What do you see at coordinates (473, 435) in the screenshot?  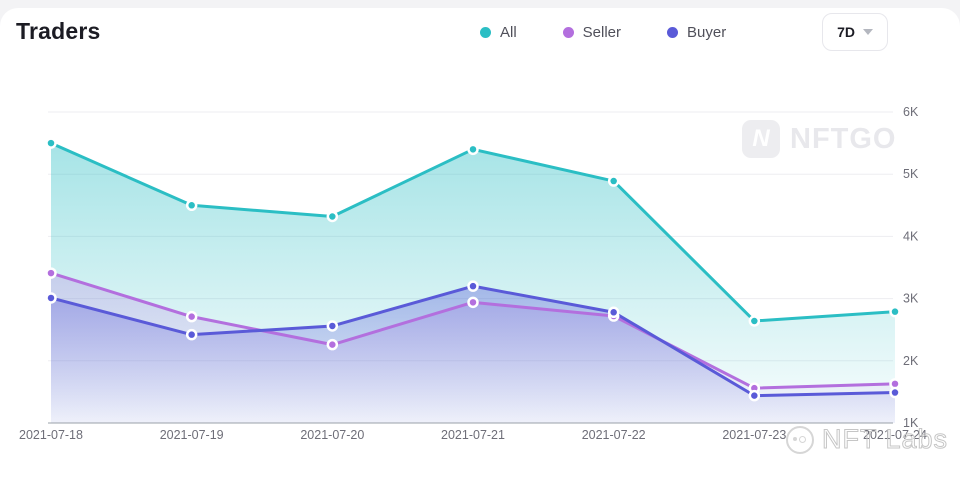 I see `x-tick-2021-07-21: 2021-07-21` at bounding box center [473, 435].